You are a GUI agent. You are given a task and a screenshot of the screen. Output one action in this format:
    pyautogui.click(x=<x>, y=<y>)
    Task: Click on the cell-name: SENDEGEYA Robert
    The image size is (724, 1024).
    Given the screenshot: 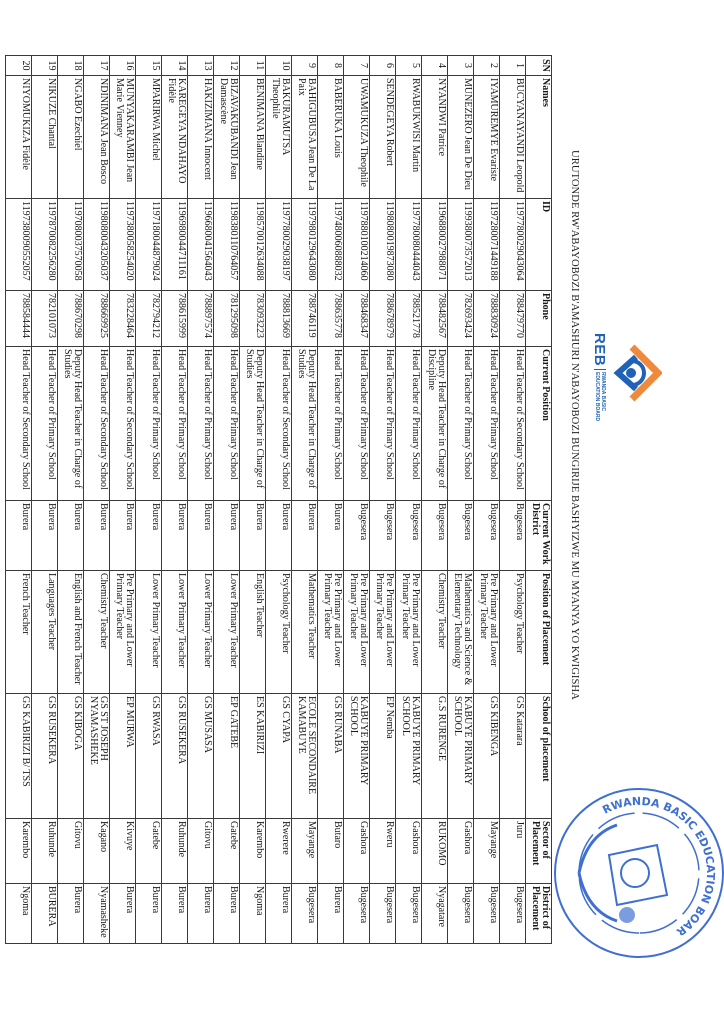 What is the action you would take?
    pyautogui.click(x=382, y=137)
    